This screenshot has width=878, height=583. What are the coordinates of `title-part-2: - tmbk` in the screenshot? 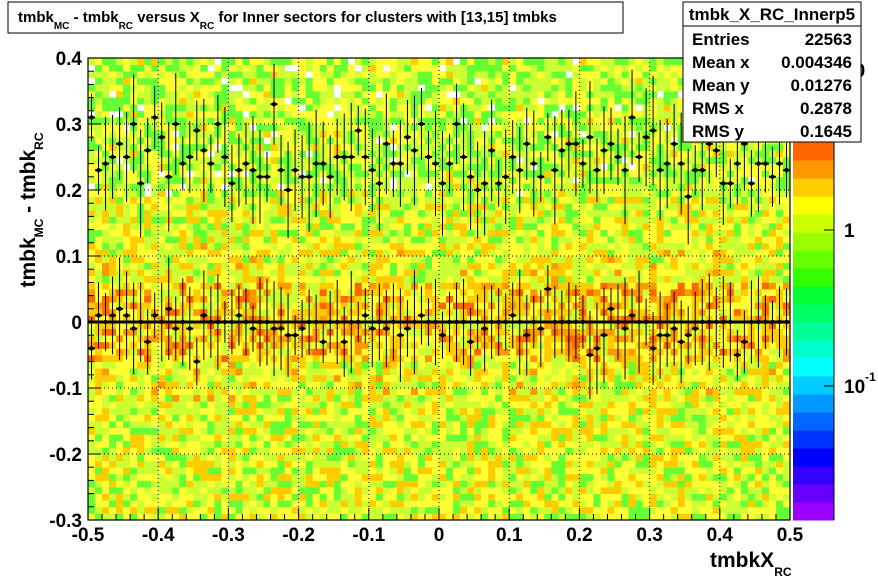 It's located at (94, 17).